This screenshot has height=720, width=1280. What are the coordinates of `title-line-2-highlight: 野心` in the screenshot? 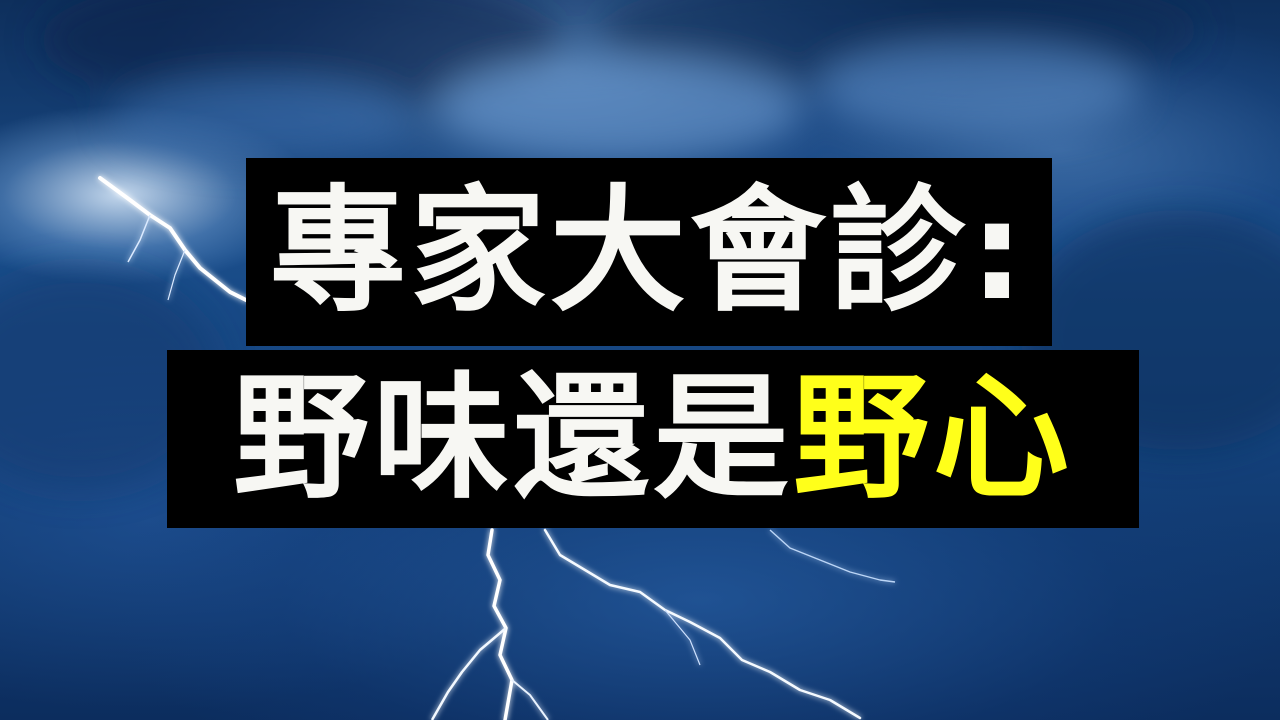 It's located at (933, 439).